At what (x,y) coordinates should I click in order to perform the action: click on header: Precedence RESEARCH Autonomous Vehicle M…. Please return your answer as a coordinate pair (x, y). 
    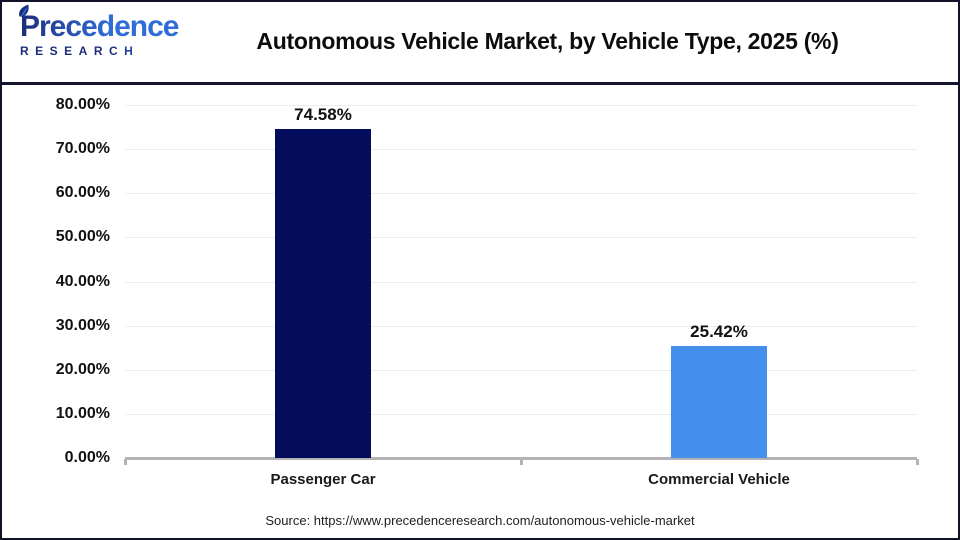
    Looking at the image, I should click on (480, 42).